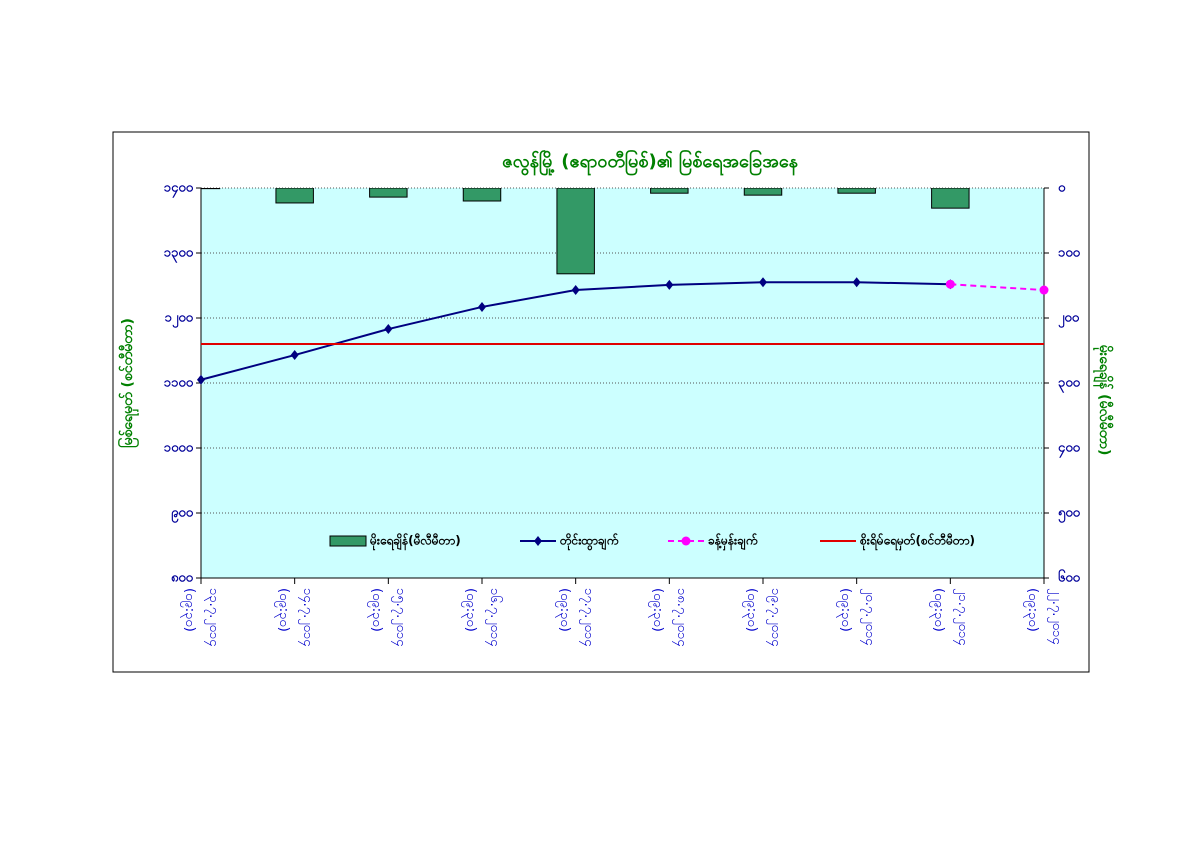 The width and height of the screenshot is (1200, 849). I want to click on x-tick-label: ၁၉.၇.၂၀၁၄ (၀၉:၃၀), so click(763, 617).